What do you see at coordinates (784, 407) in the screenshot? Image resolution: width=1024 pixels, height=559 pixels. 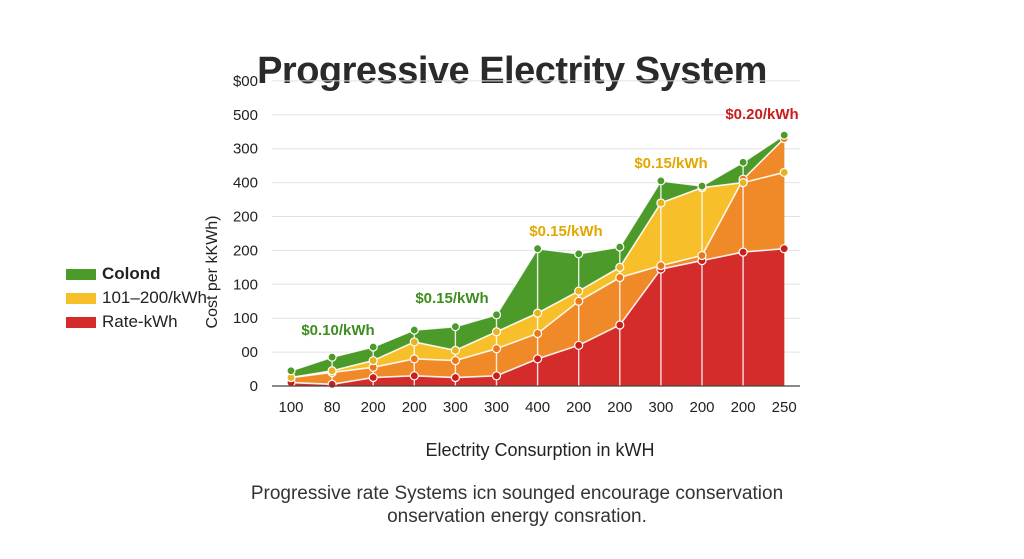 I see `x-tick-label: 250` at bounding box center [784, 407].